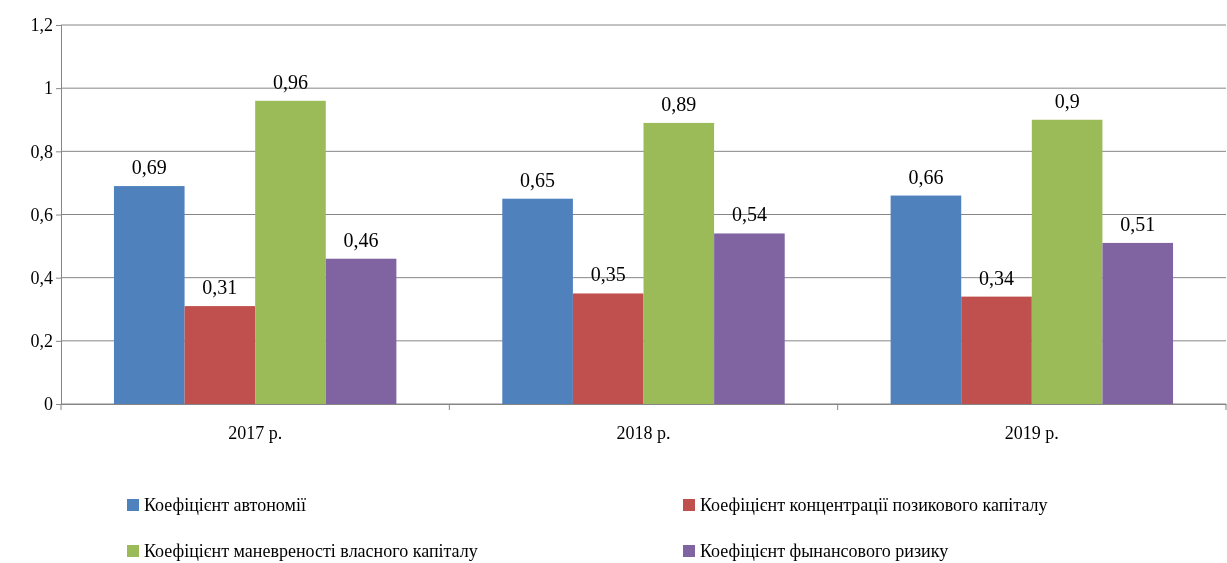 The image size is (1227, 563). Describe the element at coordinates (41, 214) in the screenshot. I see `y-tick-label: 0,6` at that location.